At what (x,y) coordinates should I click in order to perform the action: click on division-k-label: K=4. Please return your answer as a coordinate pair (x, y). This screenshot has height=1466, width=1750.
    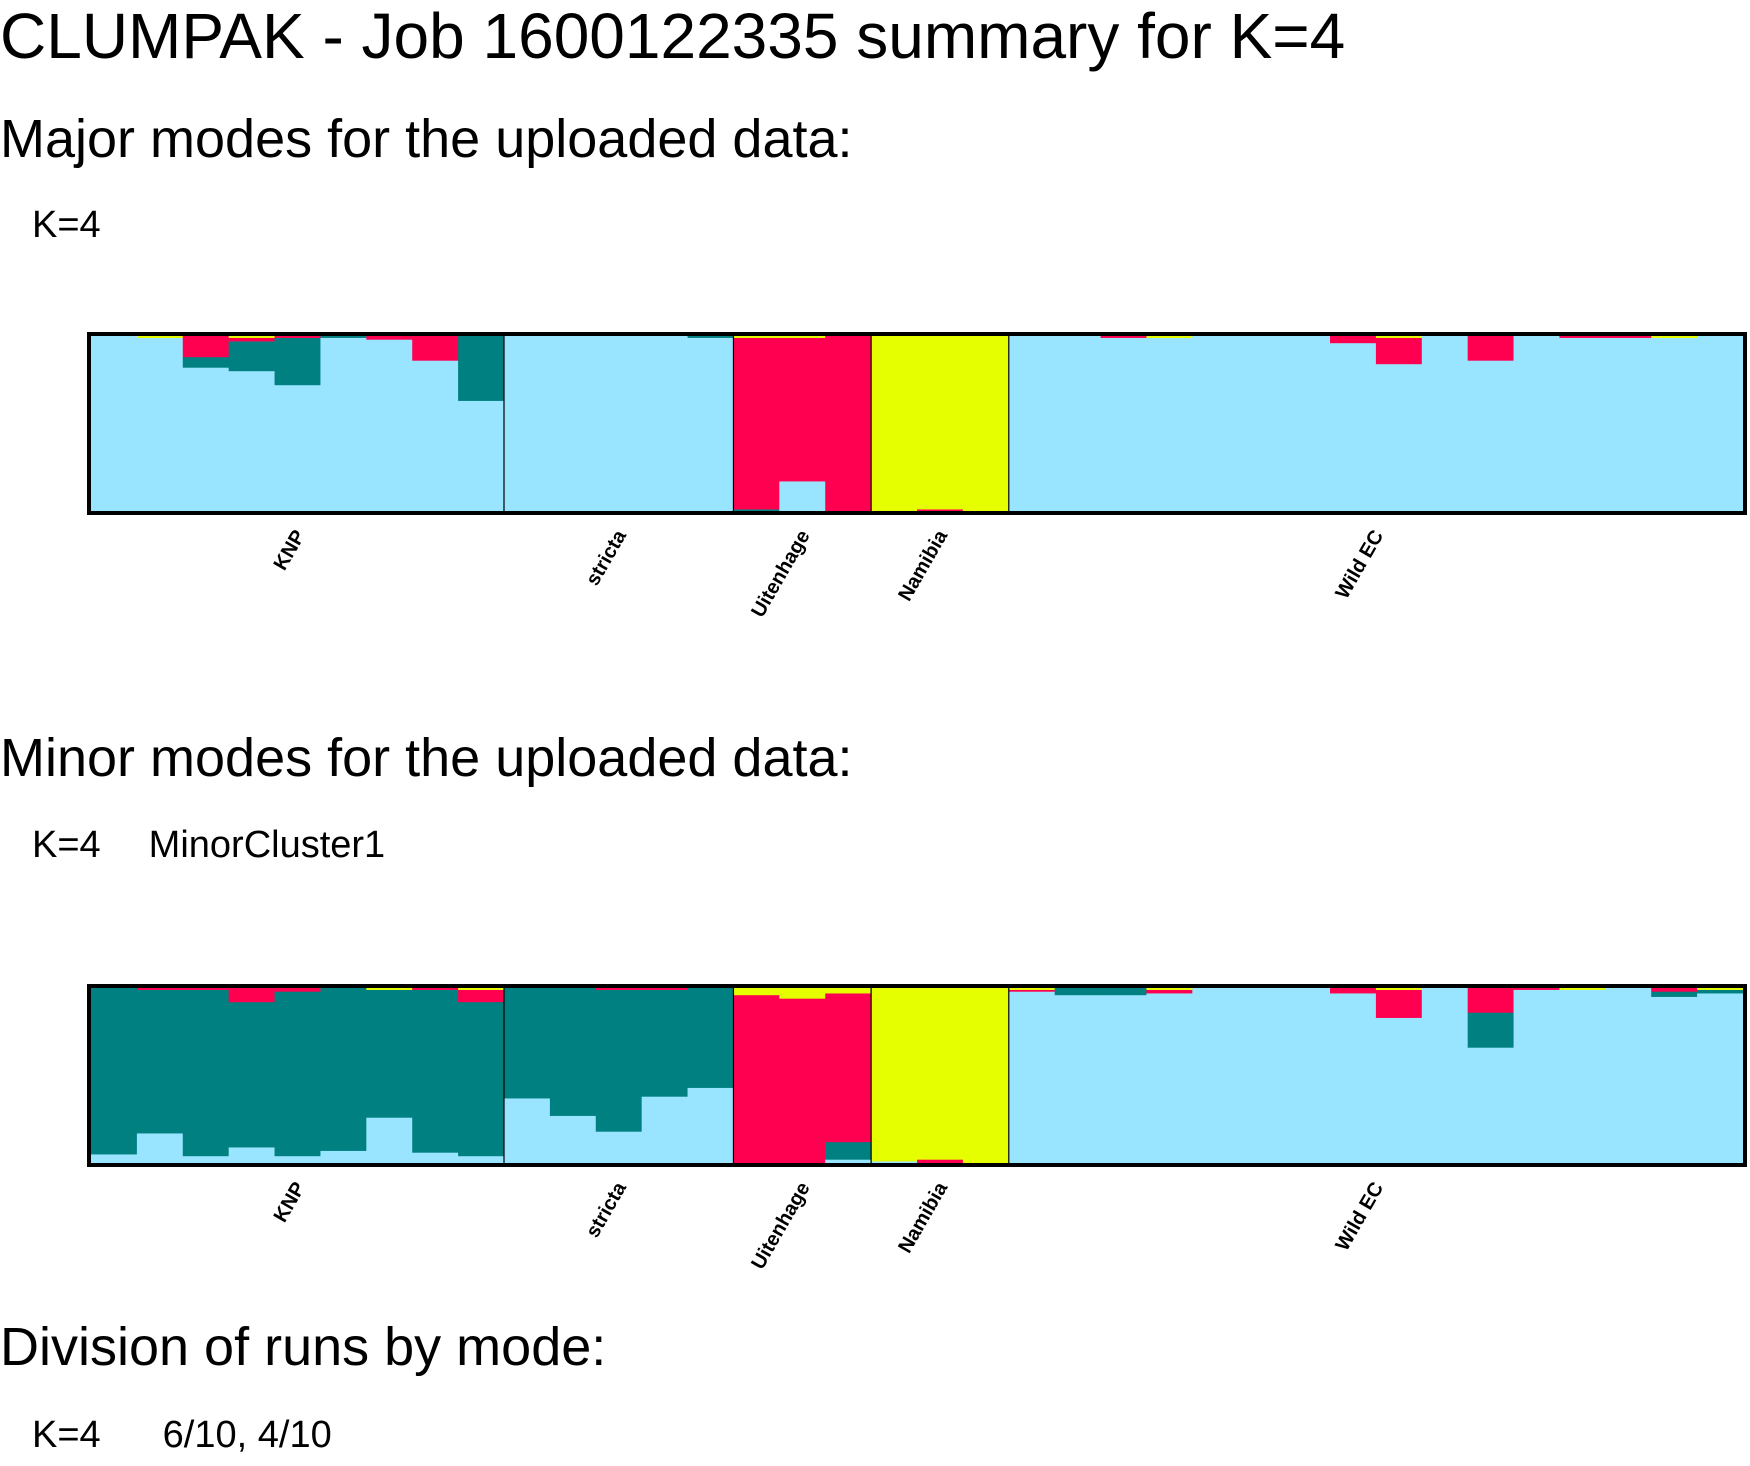
    Looking at the image, I should click on (66, 1435).